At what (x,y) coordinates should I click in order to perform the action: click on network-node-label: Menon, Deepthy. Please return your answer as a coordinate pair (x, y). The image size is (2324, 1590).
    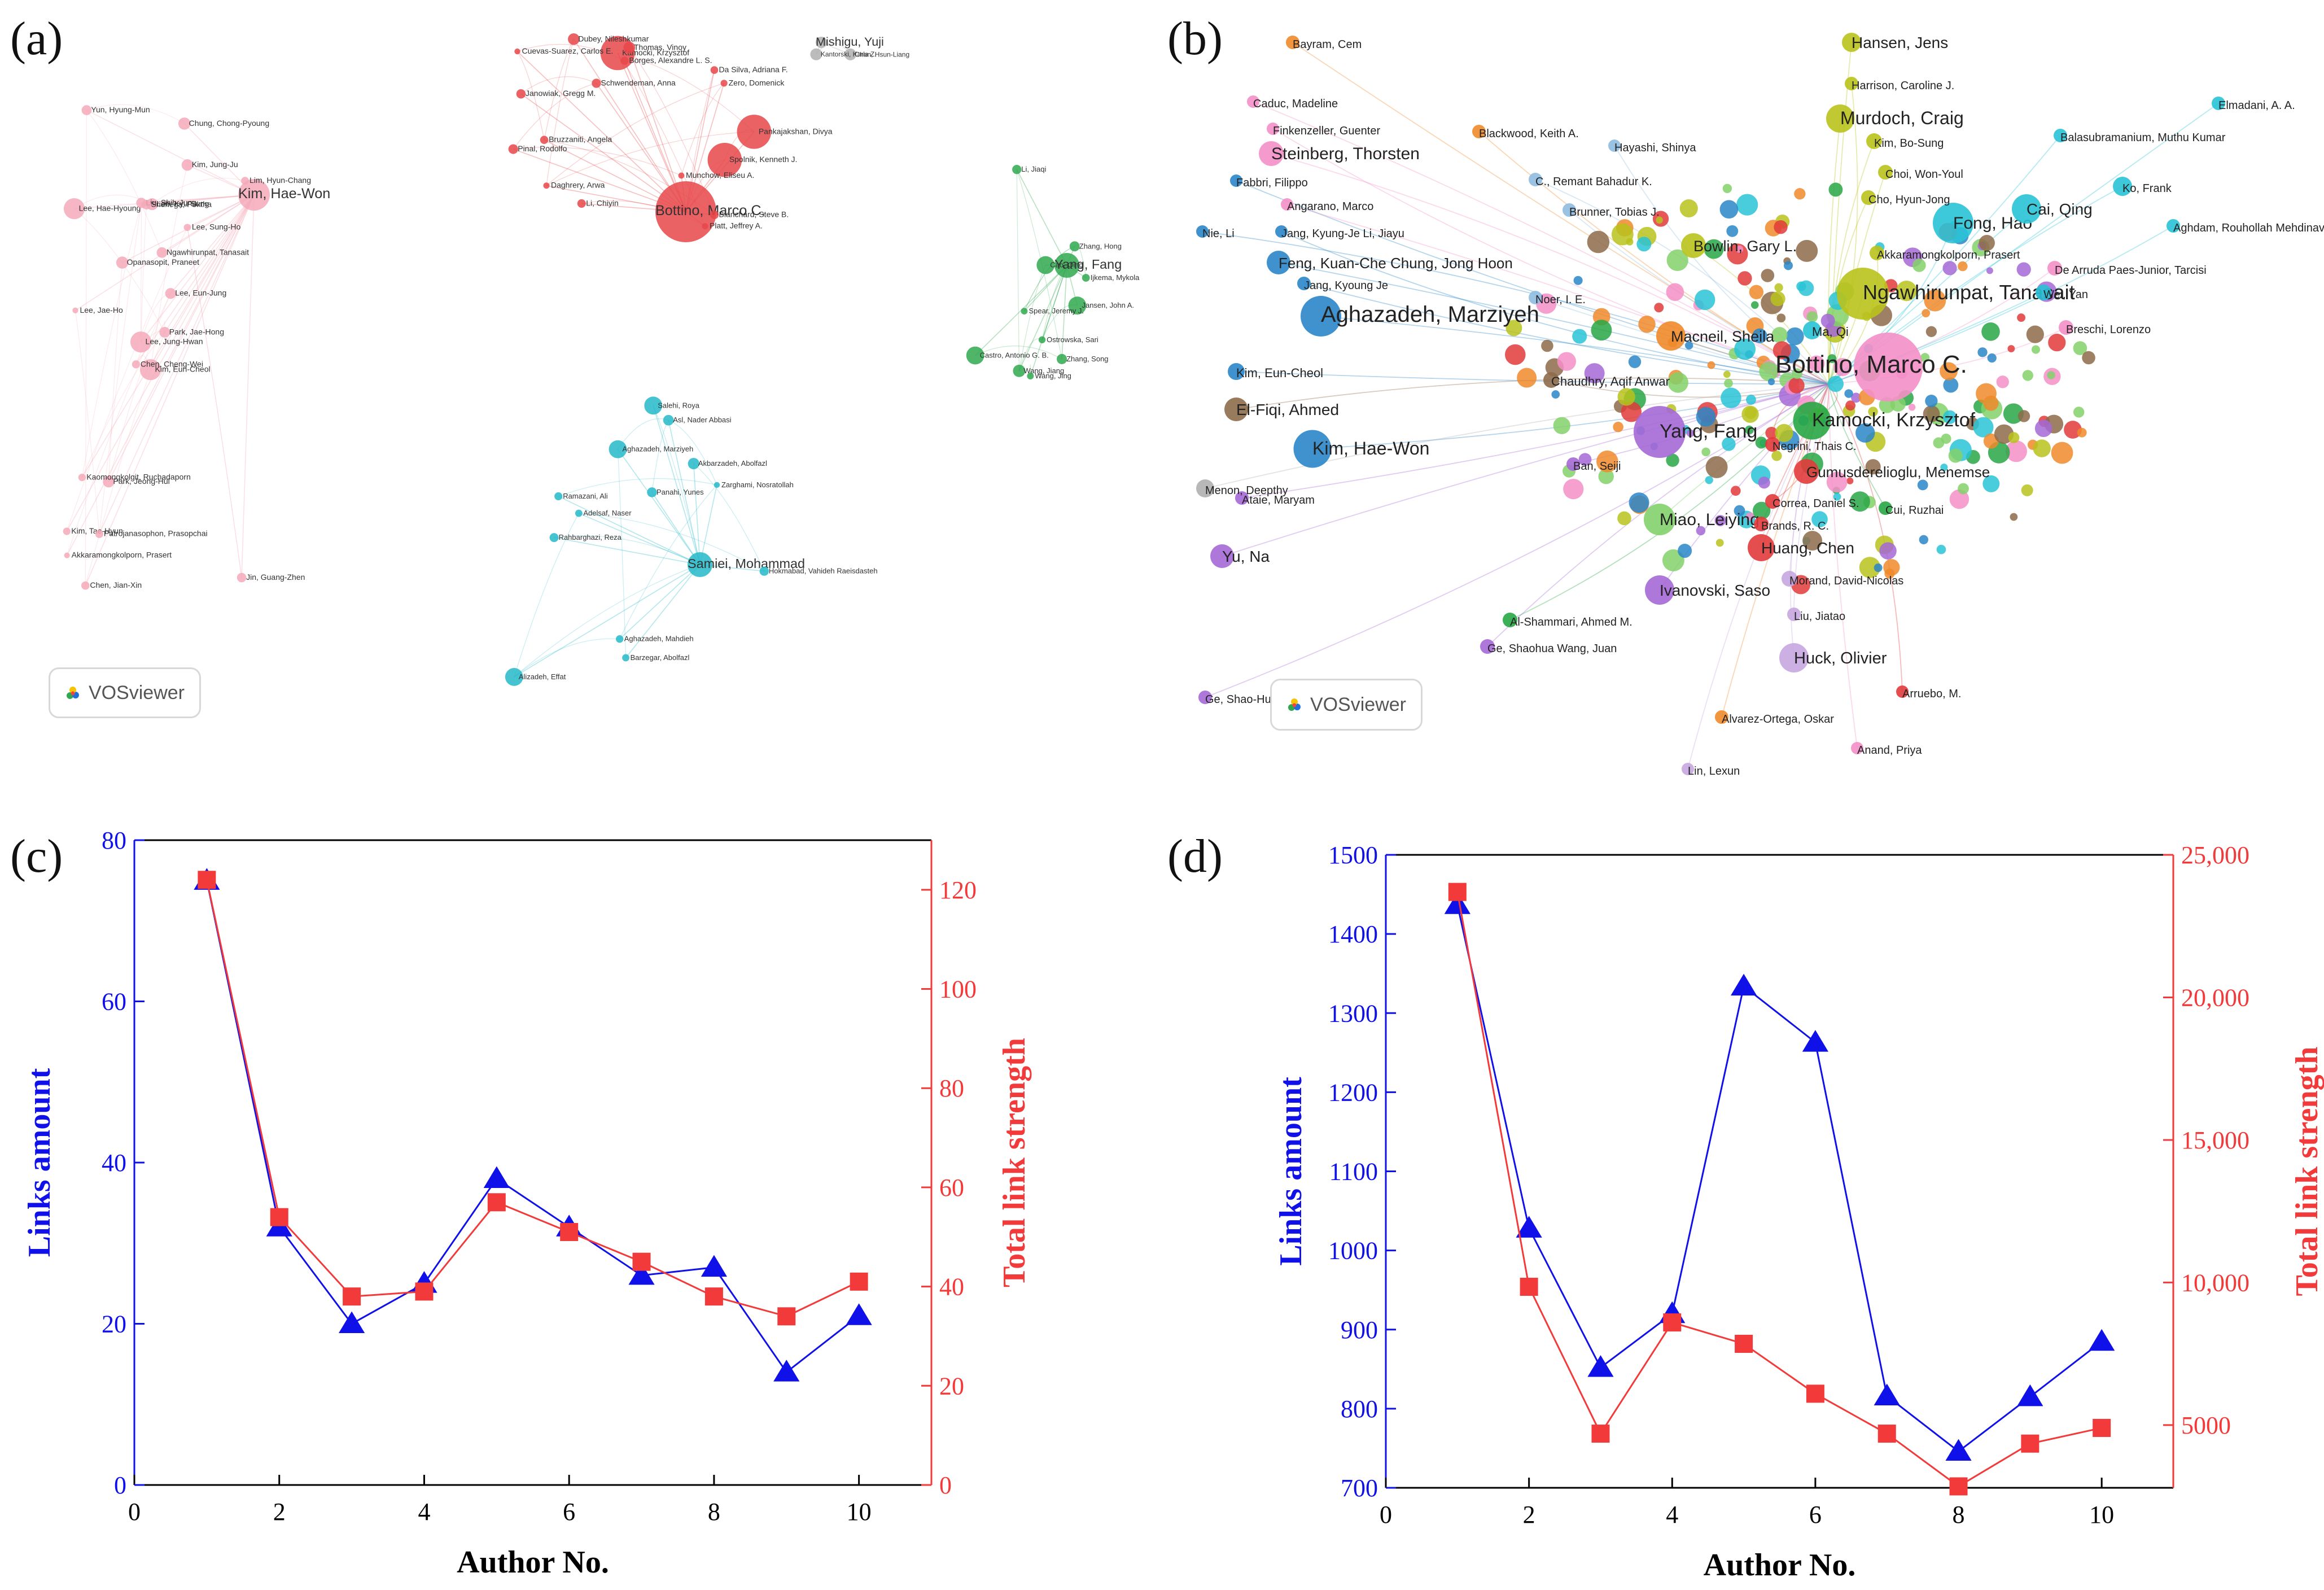
    Looking at the image, I should click on (1246, 490).